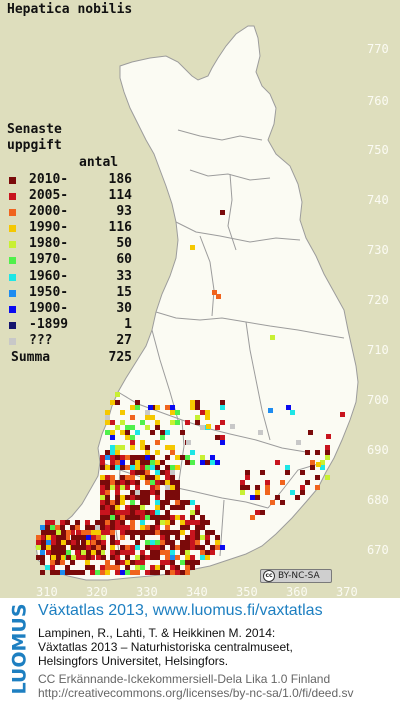 The width and height of the screenshot is (400, 702). I want to click on legend-swatch, so click(12, 325).